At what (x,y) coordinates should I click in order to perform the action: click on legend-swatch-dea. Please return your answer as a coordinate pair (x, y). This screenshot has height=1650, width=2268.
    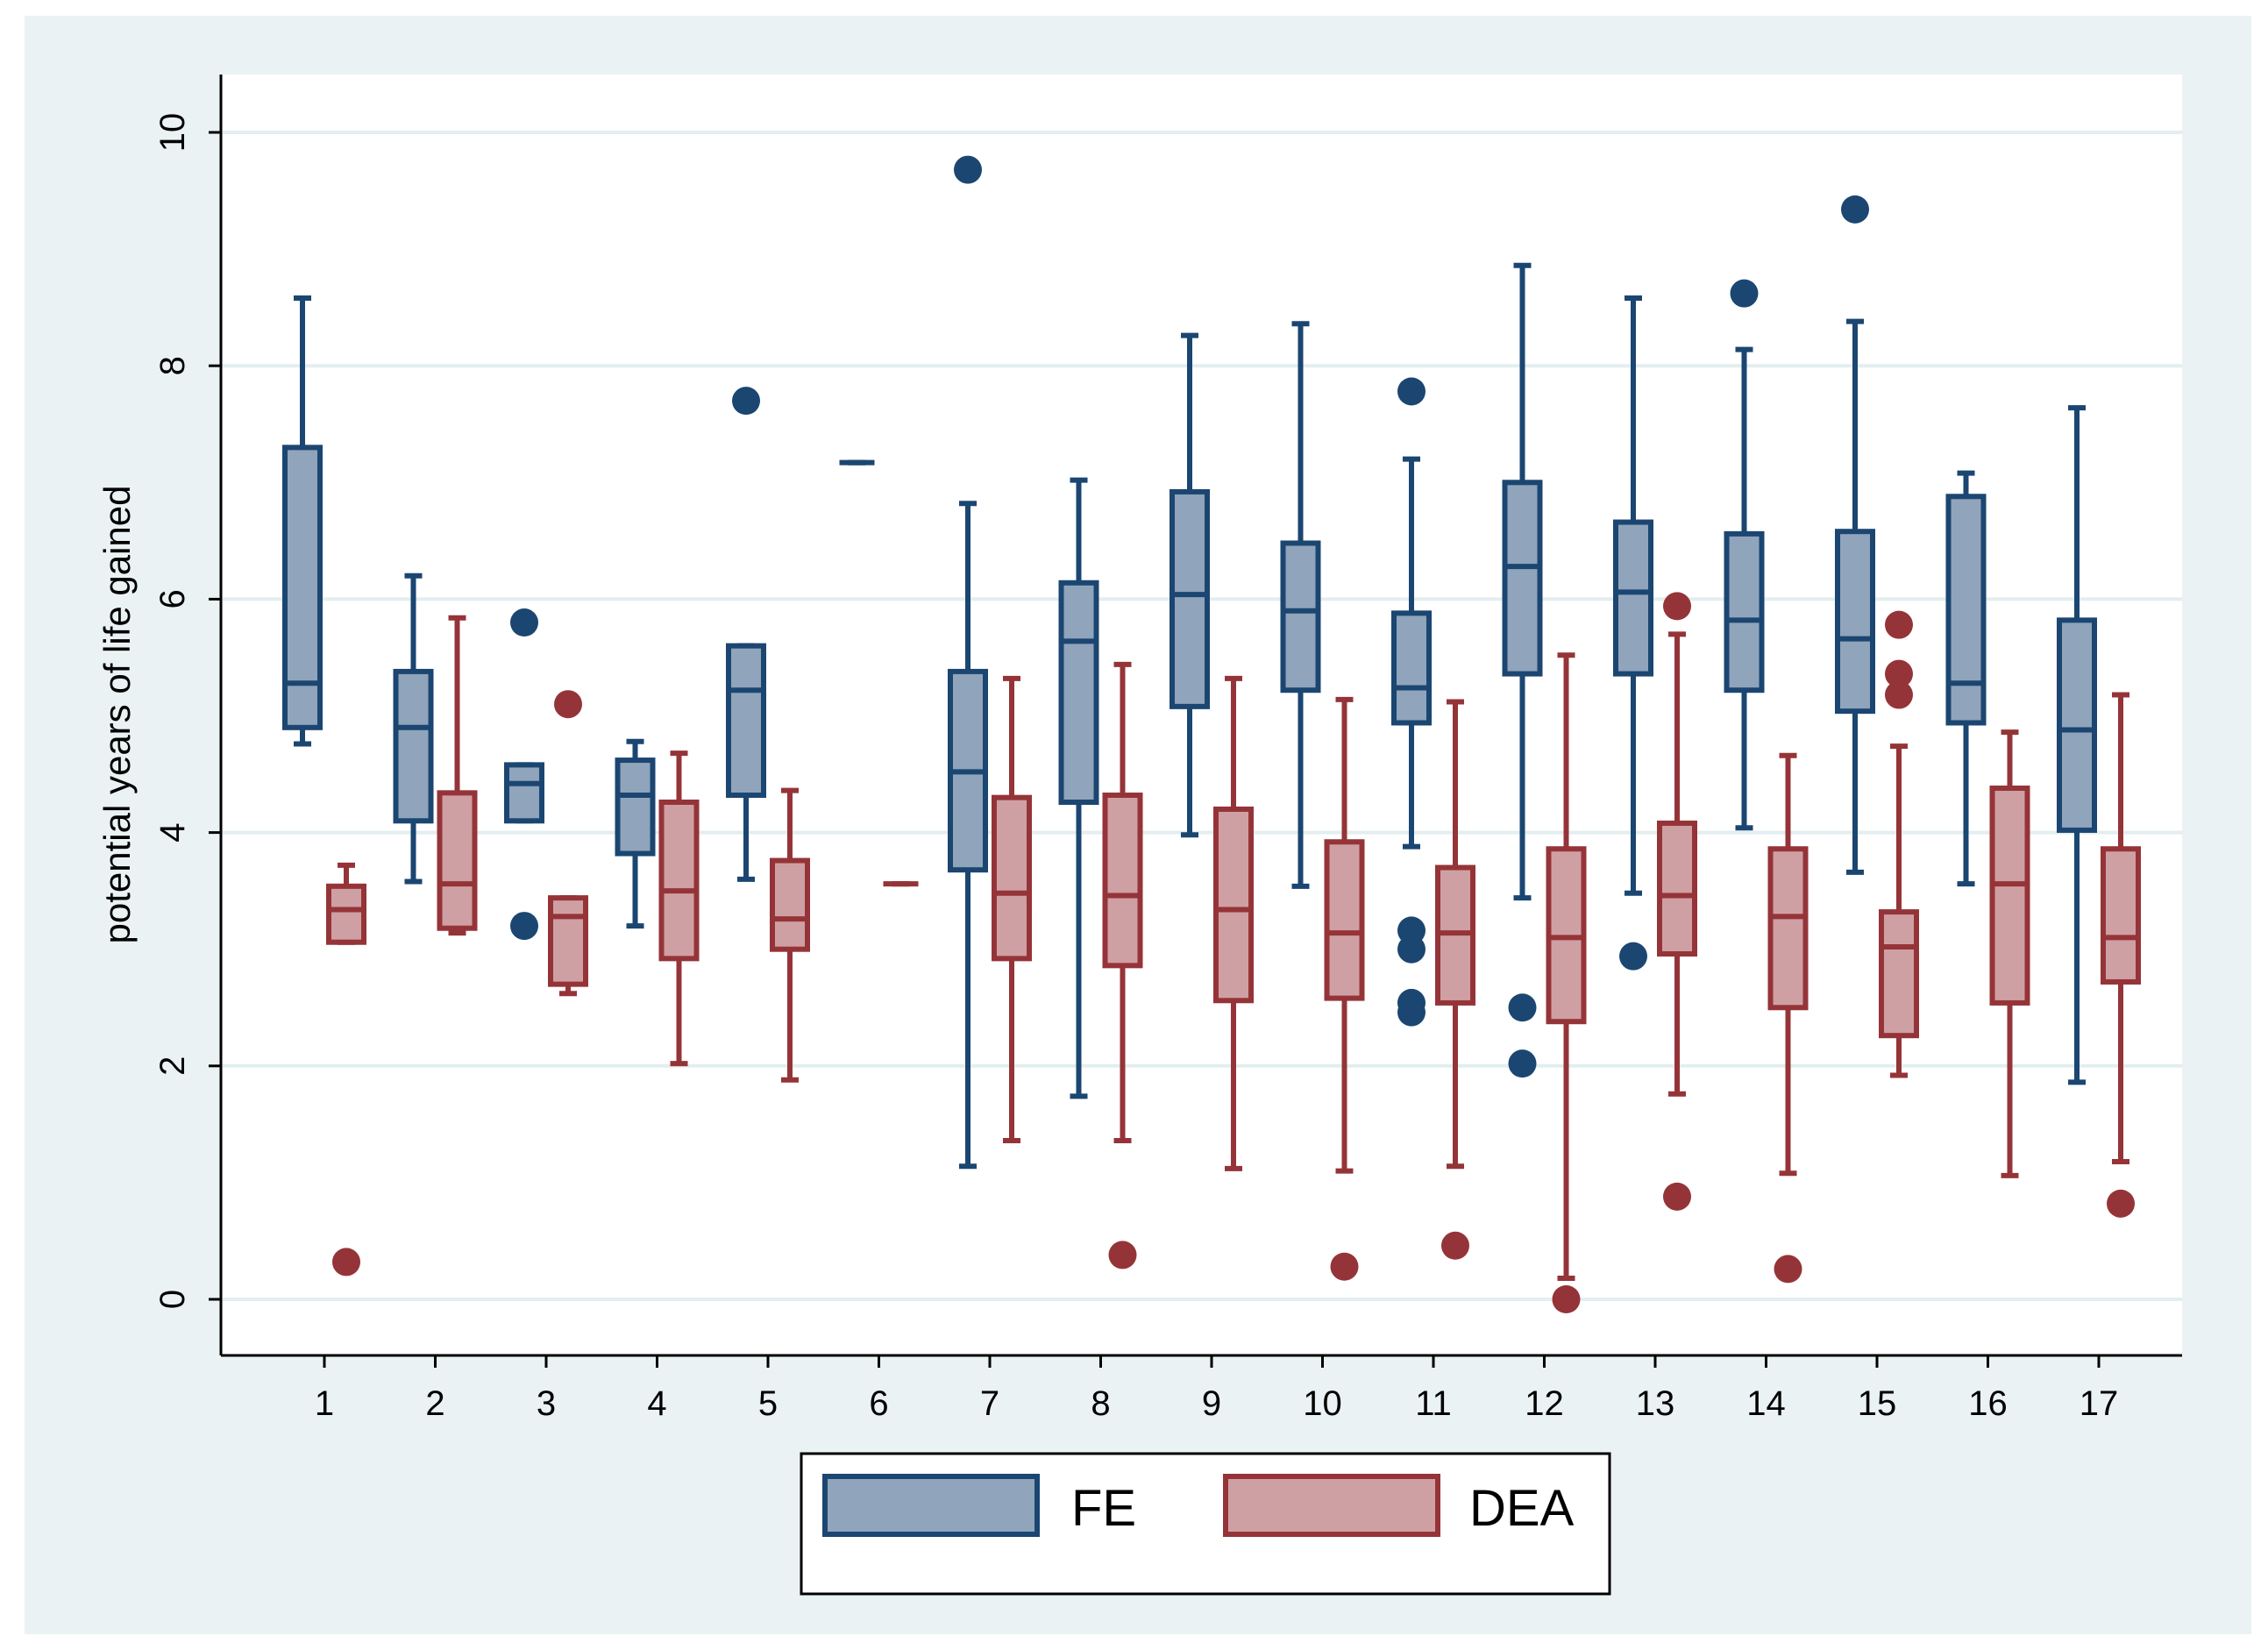
    Looking at the image, I should click on (1331, 1505).